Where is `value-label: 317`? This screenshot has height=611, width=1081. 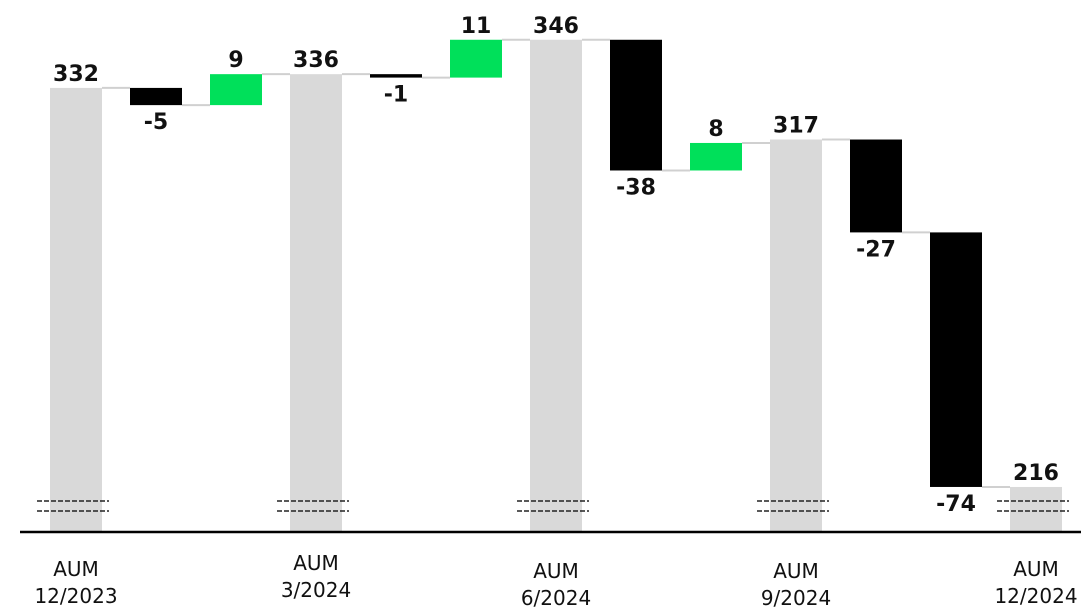
value-label: 317 is located at coordinates (796, 126).